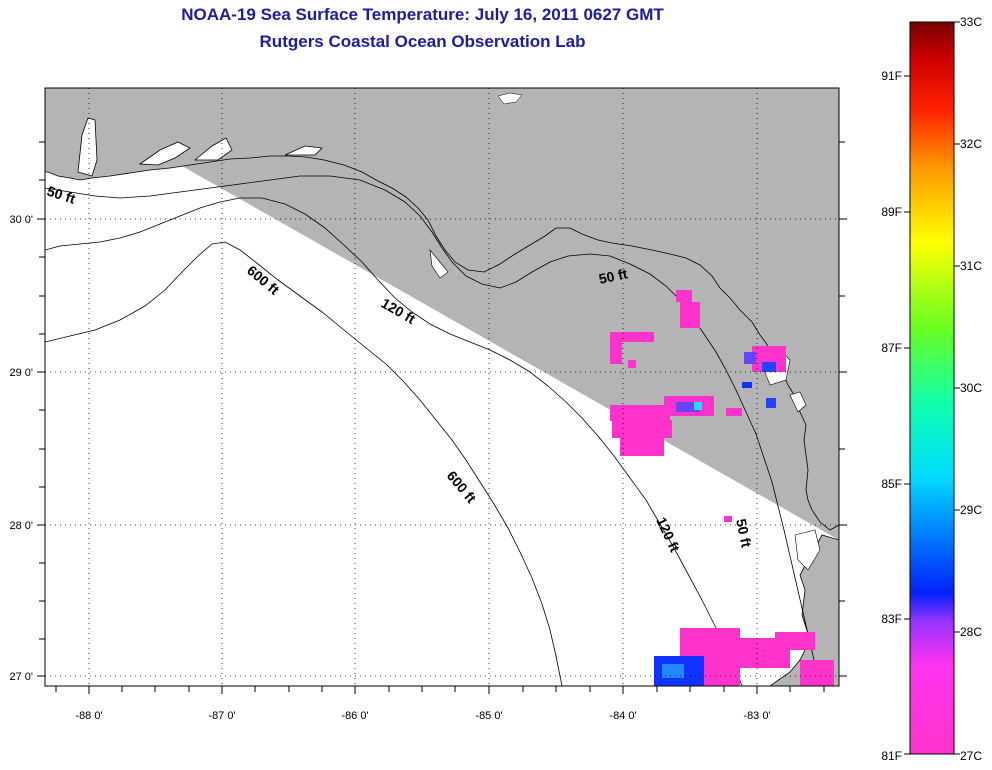 The width and height of the screenshot is (992, 770). Describe the element at coordinates (971, 144) in the screenshot. I see `celsius-label: 32C` at that location.